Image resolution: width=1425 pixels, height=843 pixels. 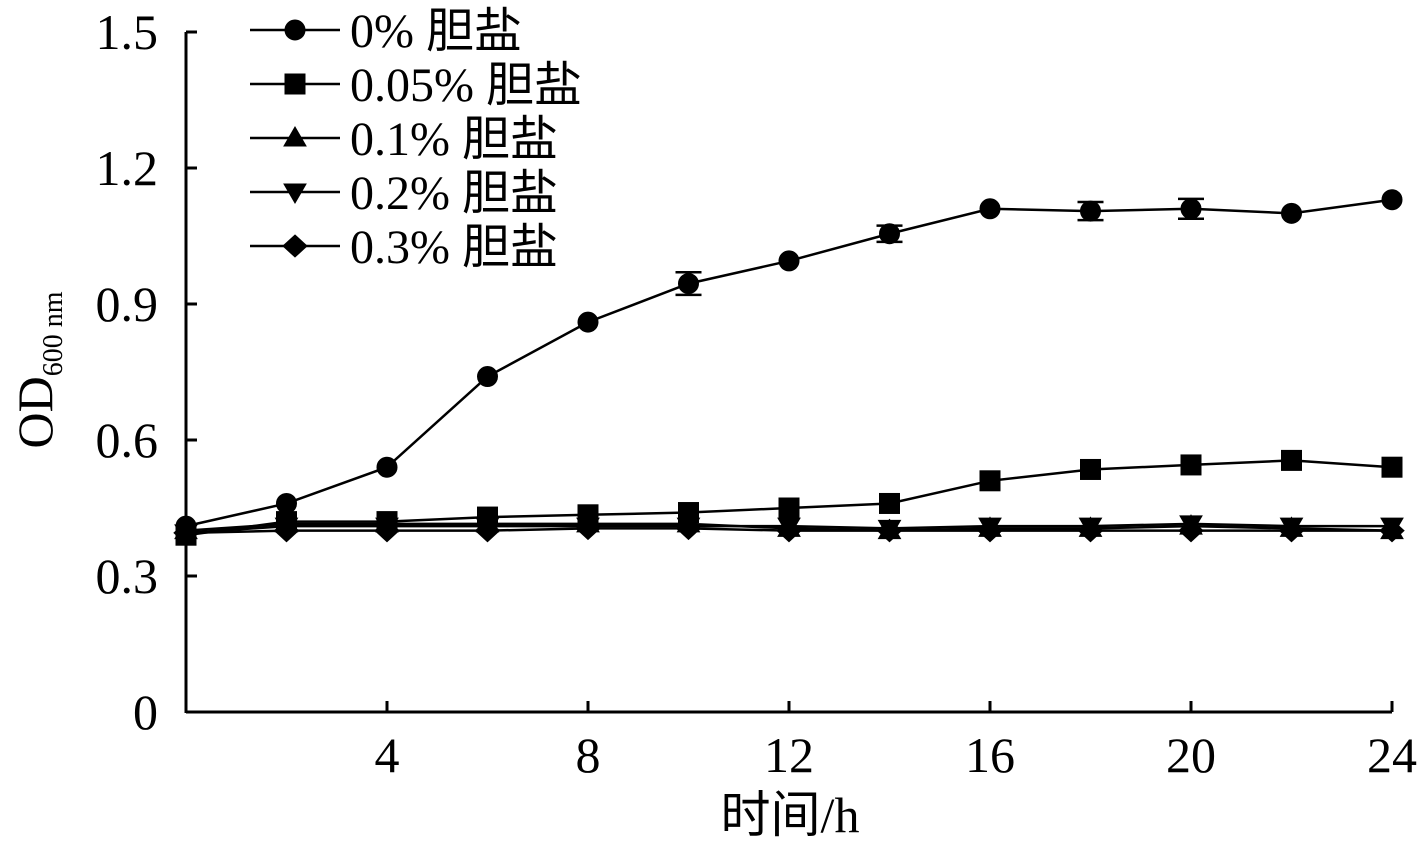 I want to click on legend-label: 0.3% 胆盐, so click(x=454, y=247).